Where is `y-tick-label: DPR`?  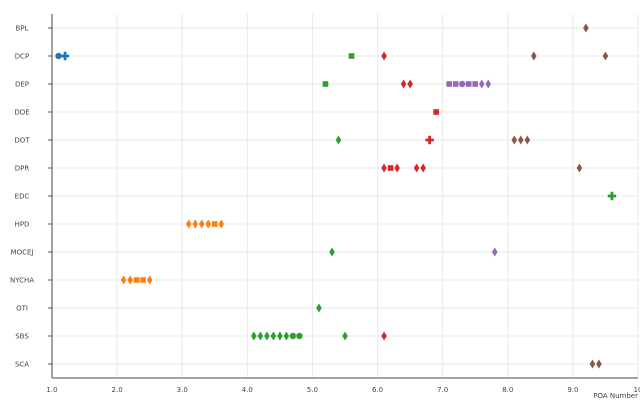 y-tick-label: DPR is located at coordinates (22, 169).